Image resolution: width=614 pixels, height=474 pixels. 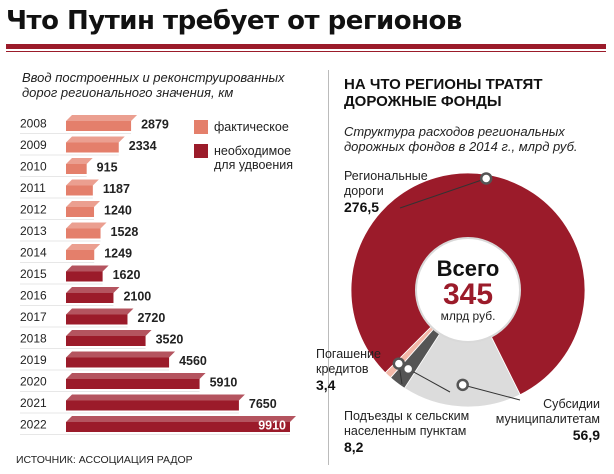 I want to click on legend-label-required-line1: необходимое, so click(x=252, y=151).